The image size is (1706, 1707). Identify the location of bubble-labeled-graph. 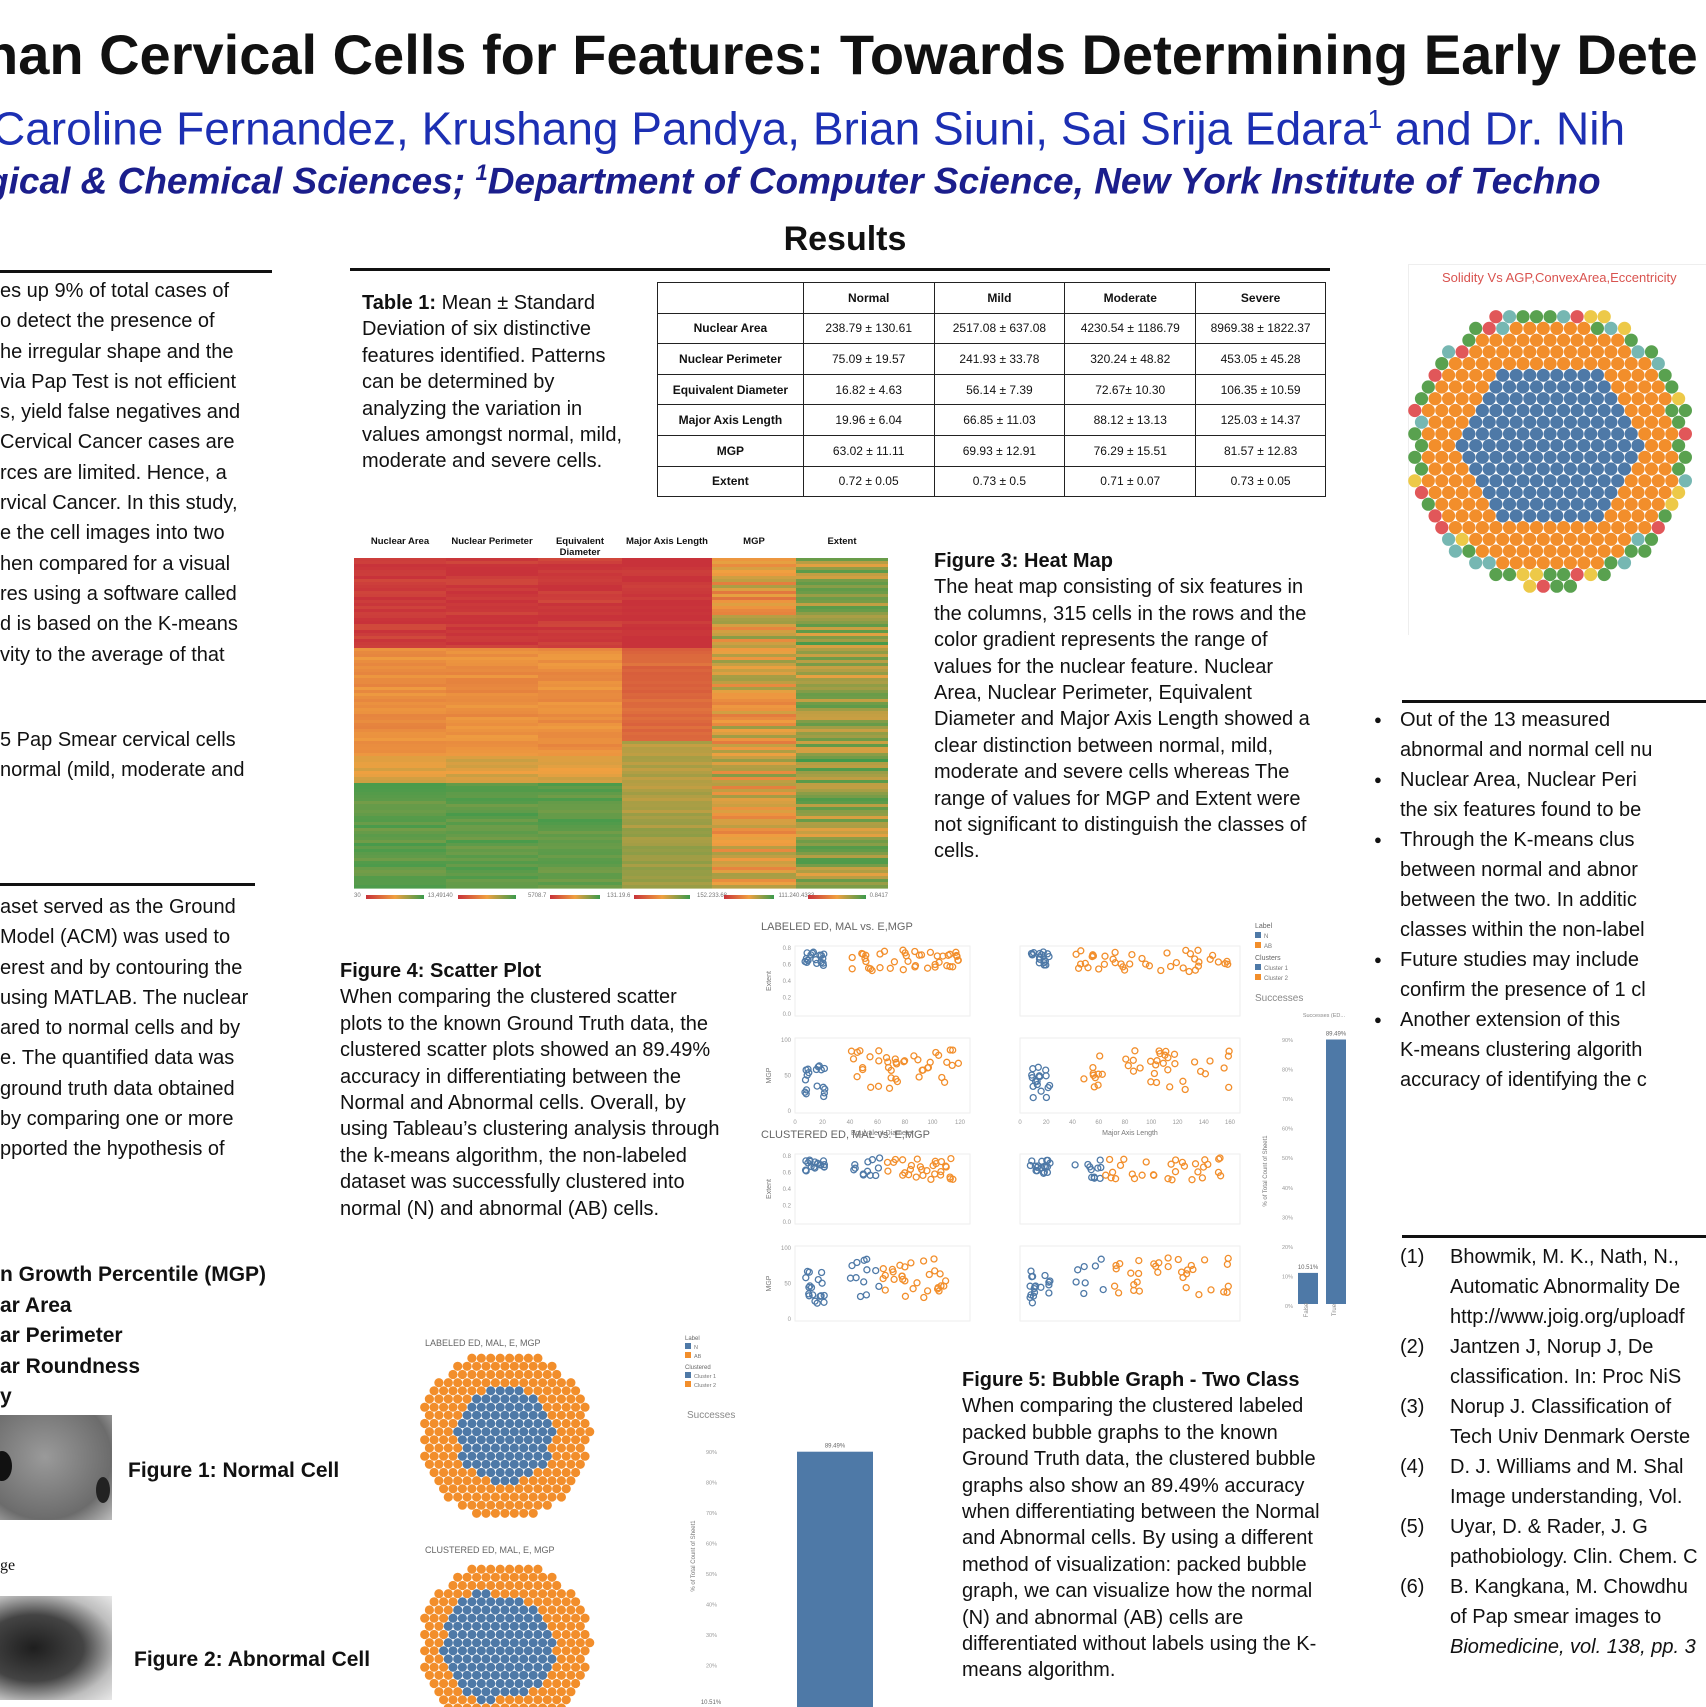
(507, 1435).